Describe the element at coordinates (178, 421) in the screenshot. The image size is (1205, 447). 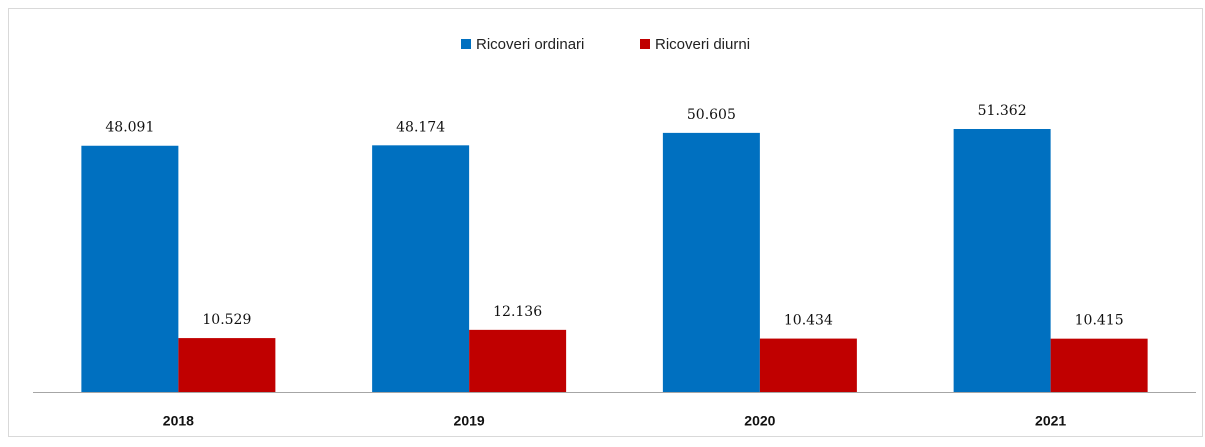
I see `x-tick-label: 2018` at that location.